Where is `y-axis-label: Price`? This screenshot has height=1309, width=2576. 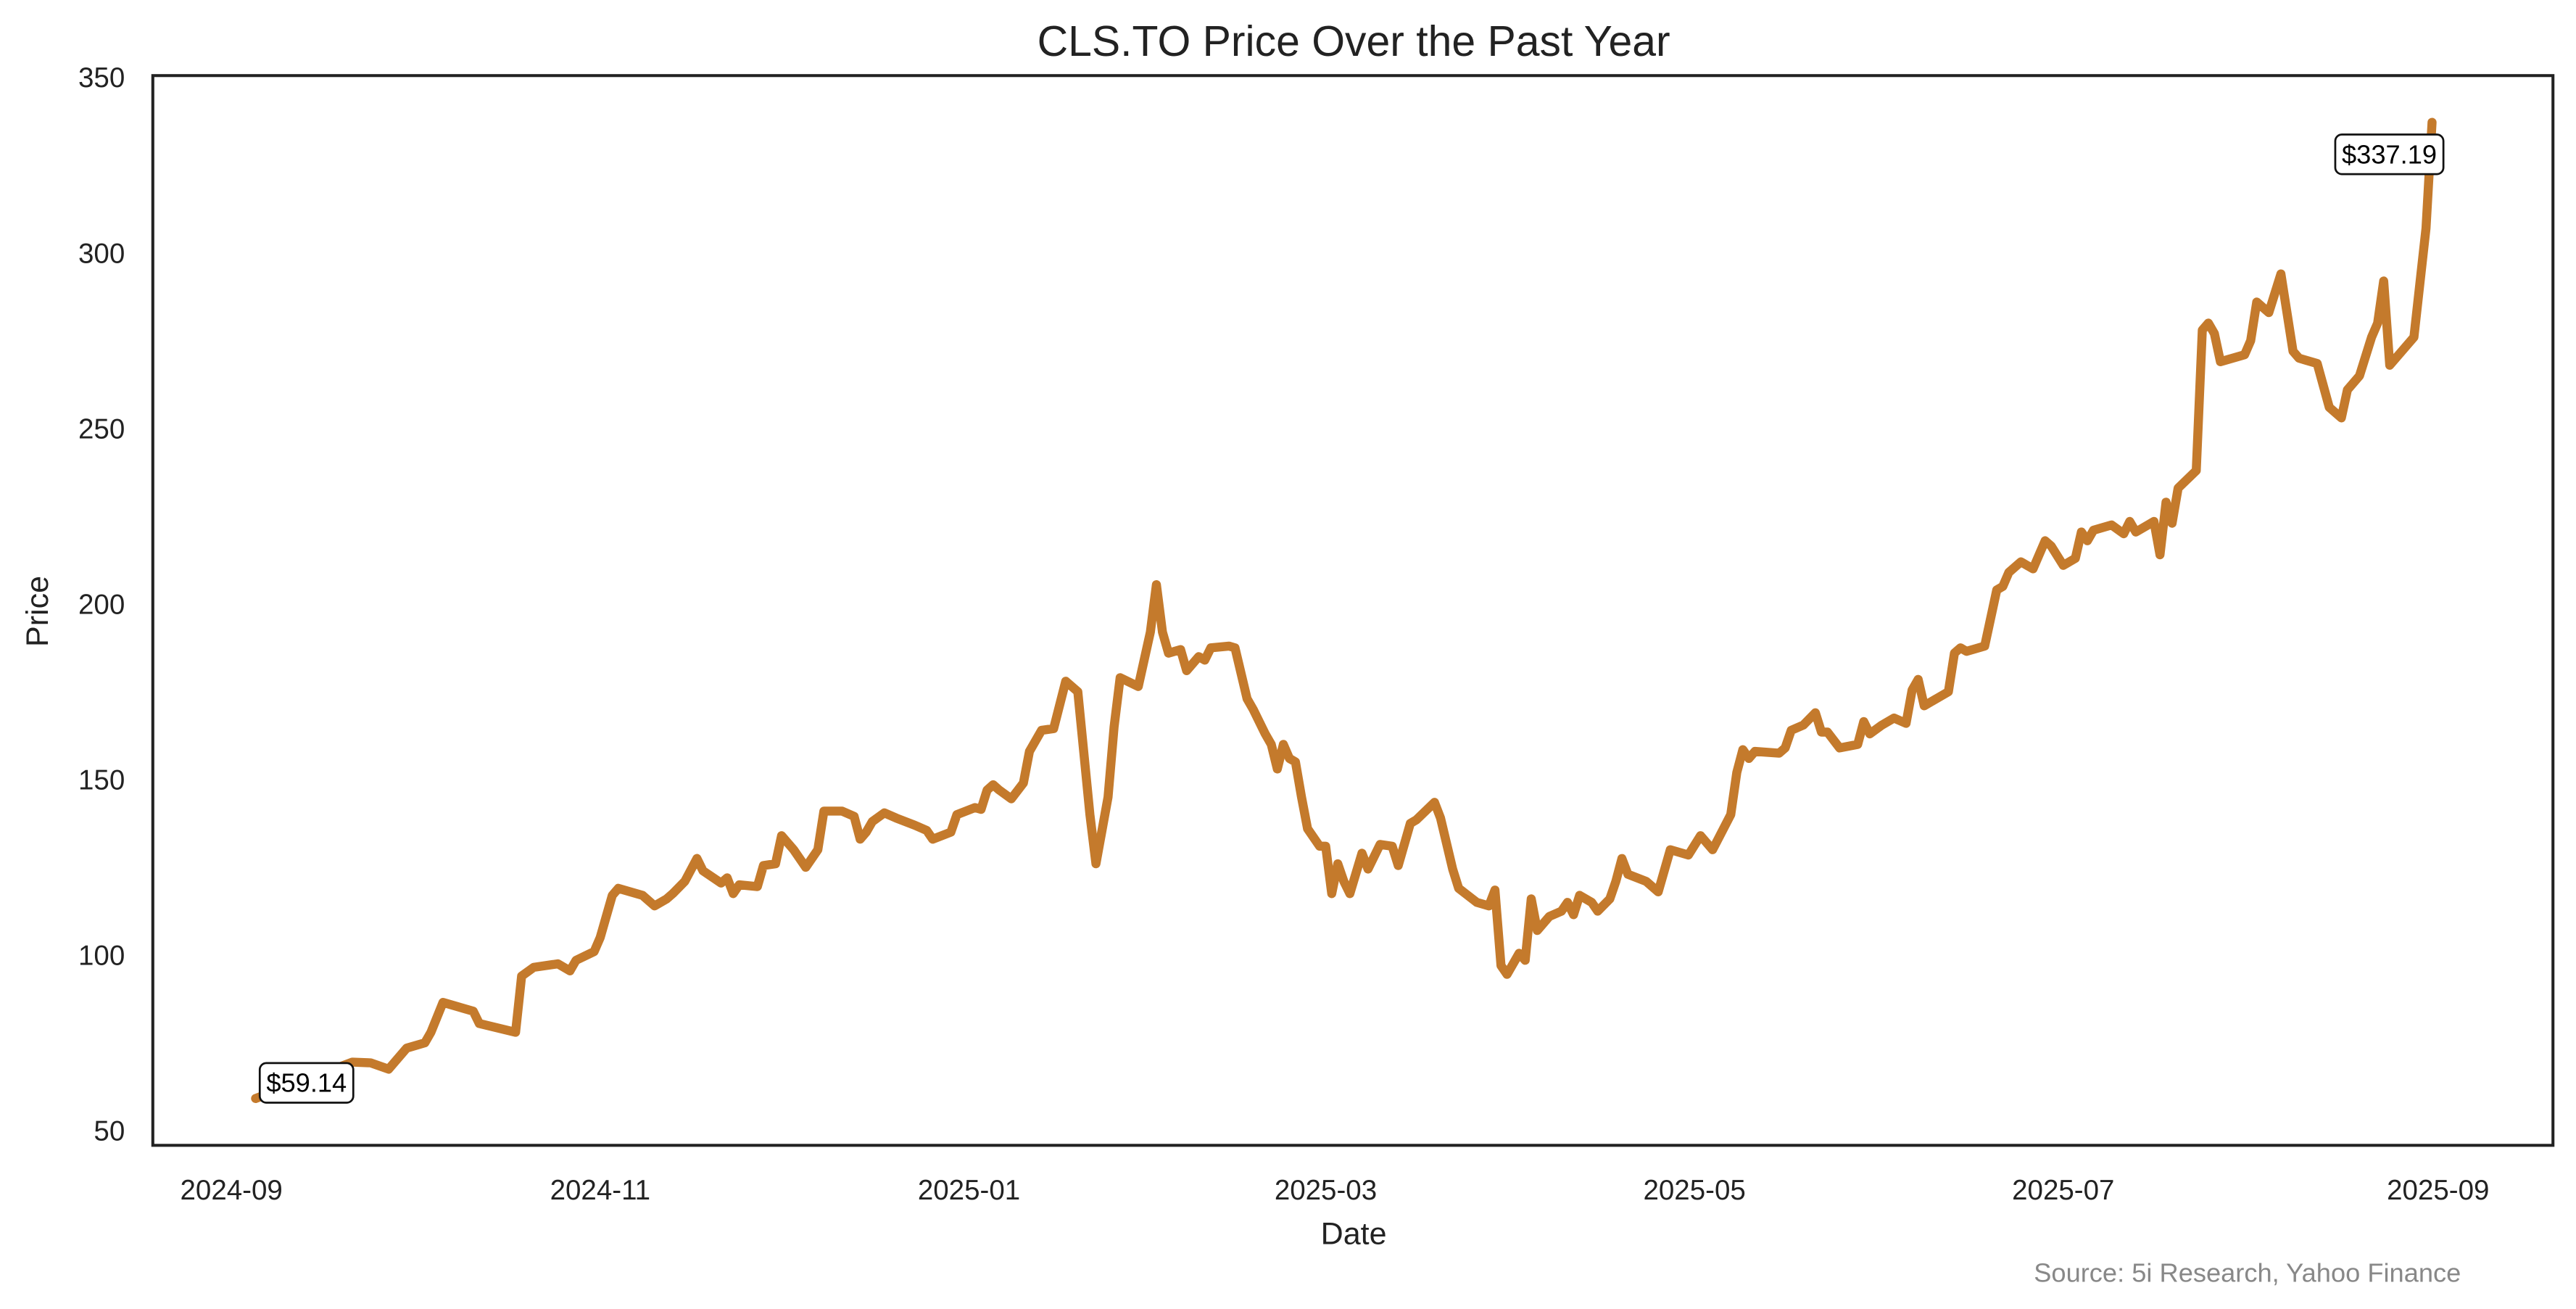
y-axis-label: Price is located at coordinates (38, 612).